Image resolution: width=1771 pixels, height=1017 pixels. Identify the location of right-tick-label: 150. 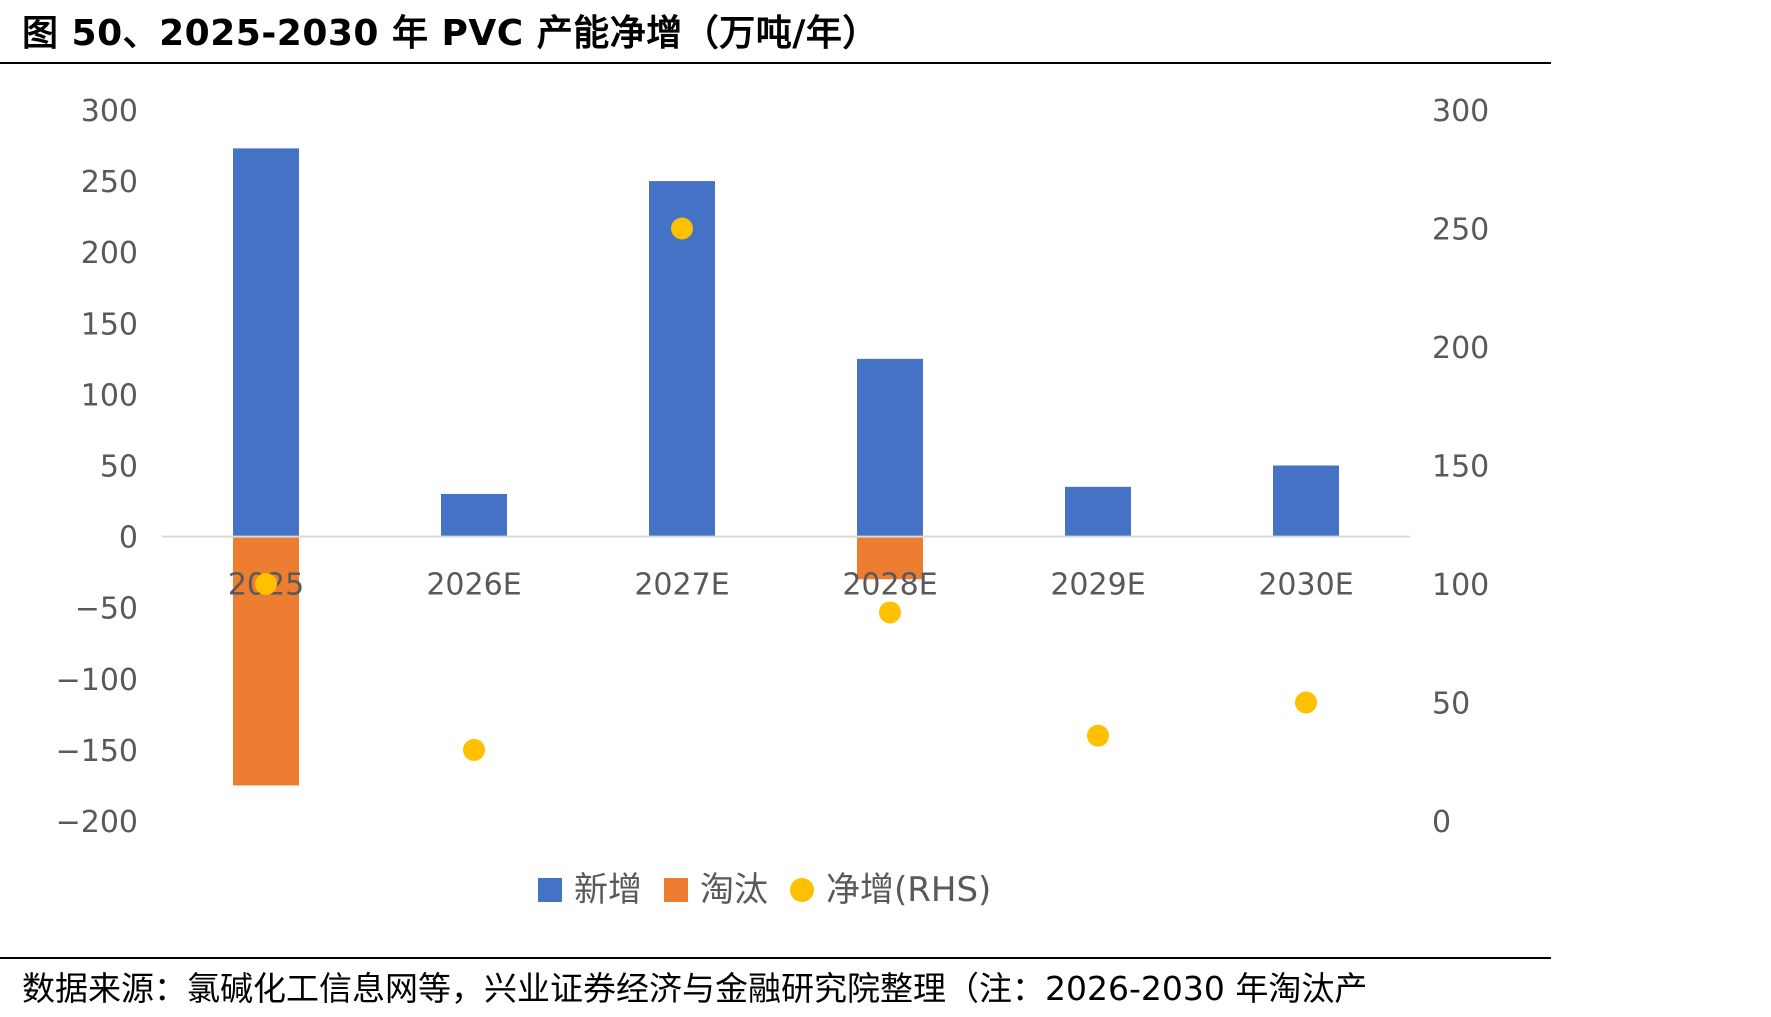
(1460, 467).